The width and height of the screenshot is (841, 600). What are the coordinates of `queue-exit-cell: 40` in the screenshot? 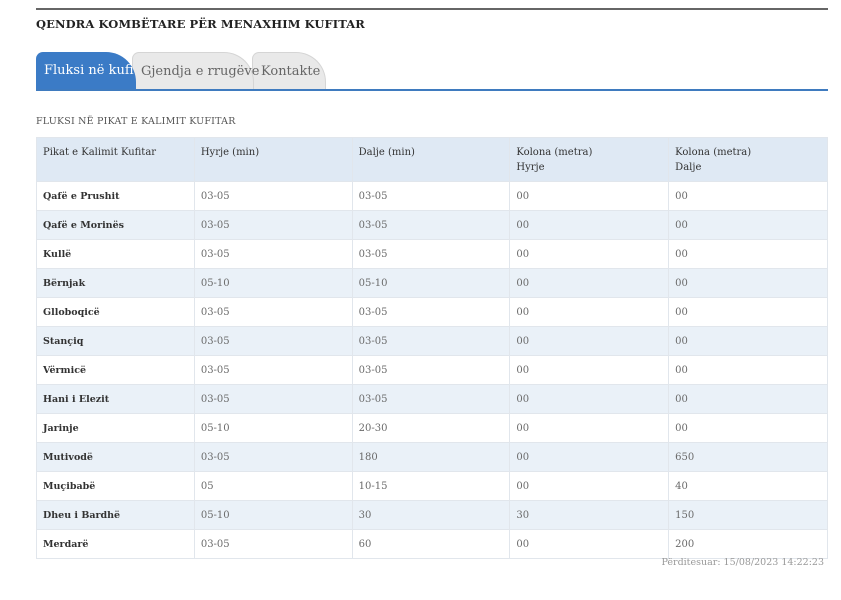 It's located at (748, 486).